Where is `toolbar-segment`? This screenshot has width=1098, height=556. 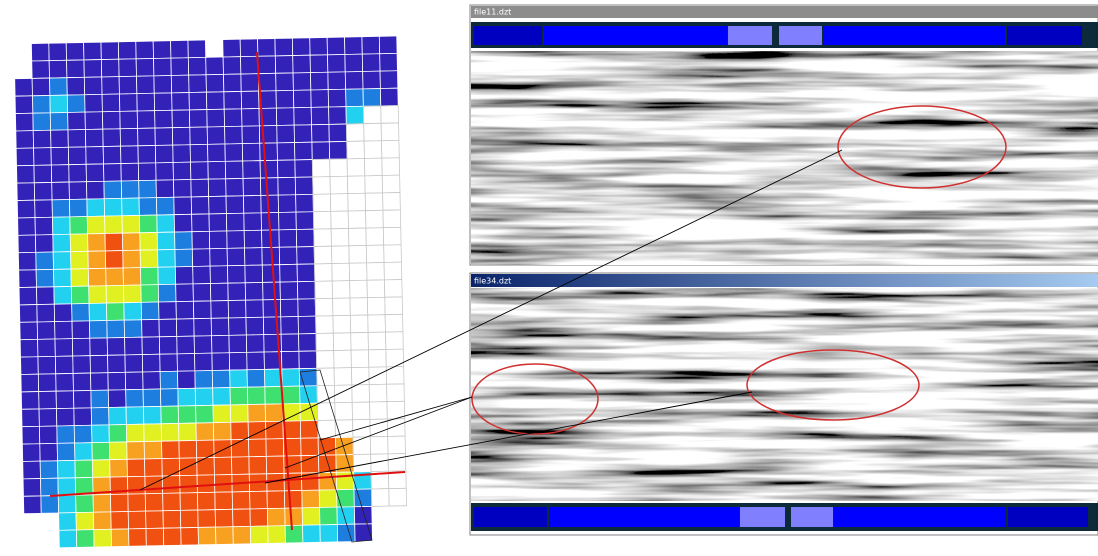 toolbar-segment is located at coordinates (508, 35).